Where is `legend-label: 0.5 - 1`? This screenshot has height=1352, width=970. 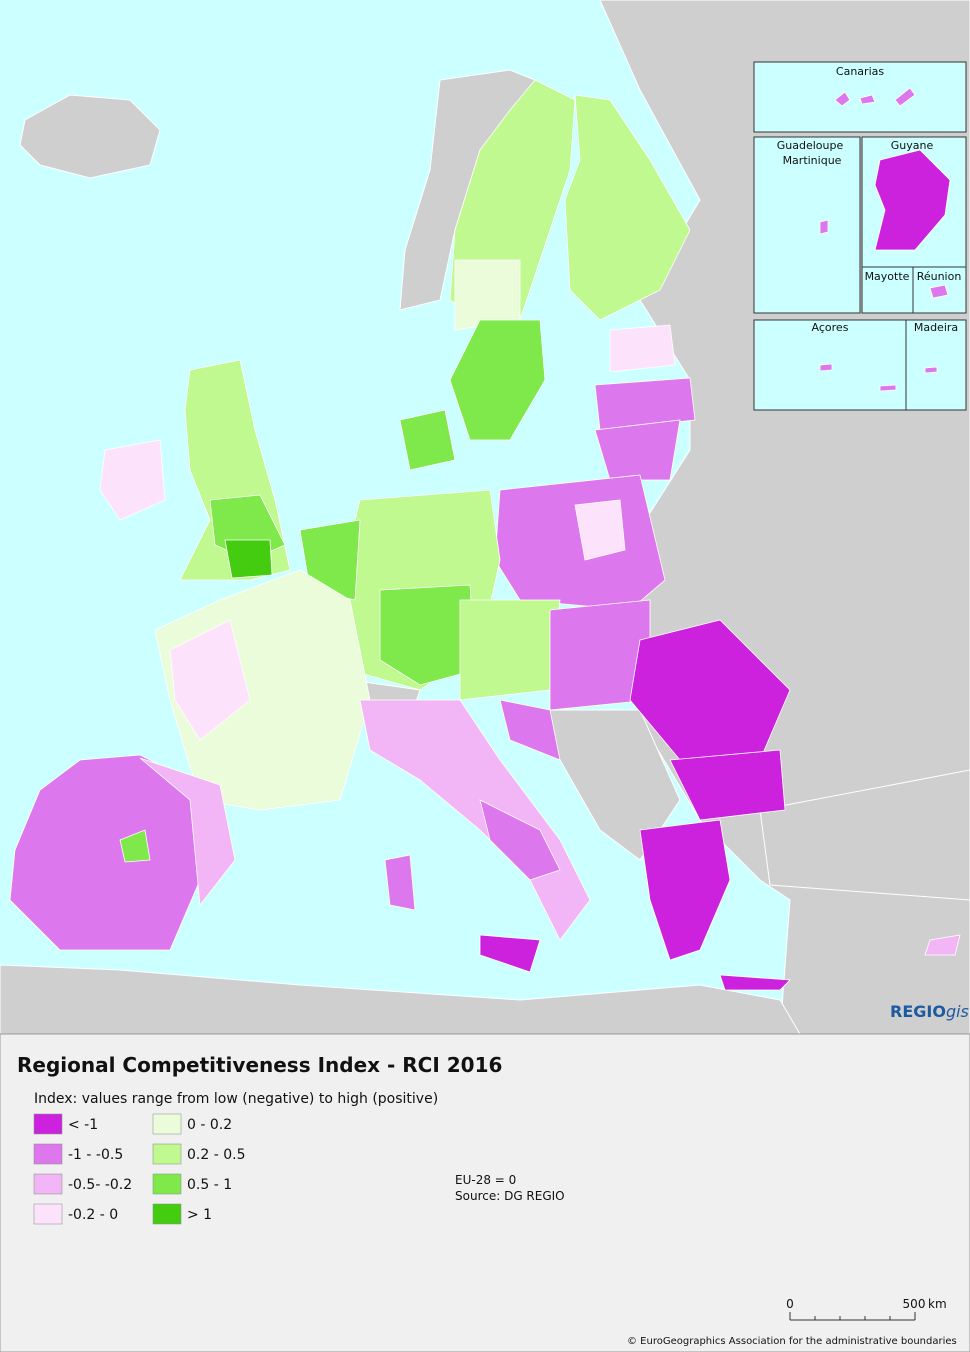 legend-label: 0.5 - 1 is located at coordinates (209, 1185).